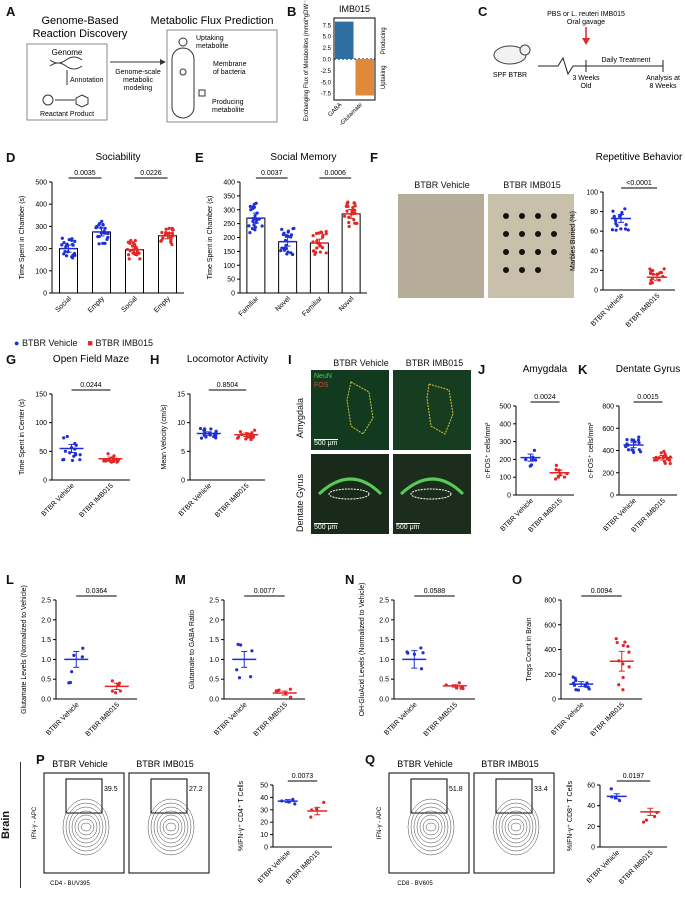 The height and width of the screenshot is (900, 685). What do you see at coordinates (70, 884) in the screenshot?
I see `flow-x-label: CD4 - BUV395` at bounding box center [70, 884].